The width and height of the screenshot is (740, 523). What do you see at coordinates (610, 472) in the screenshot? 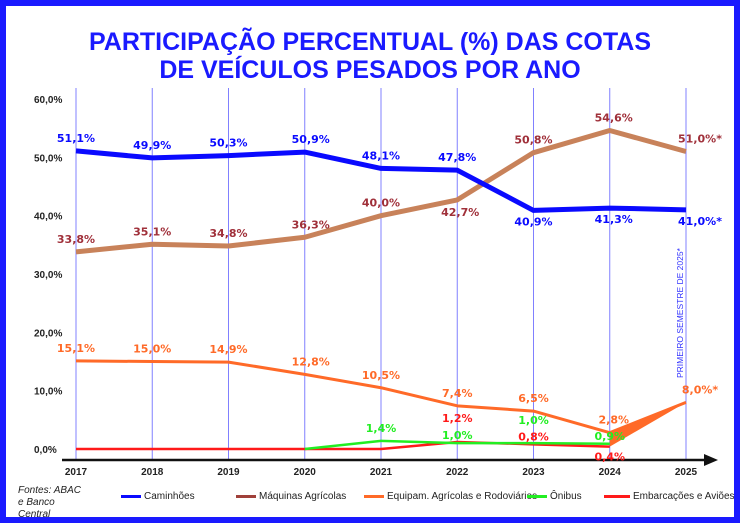
I see `x-tick-label: 2024` at bounding box center [610, 472].